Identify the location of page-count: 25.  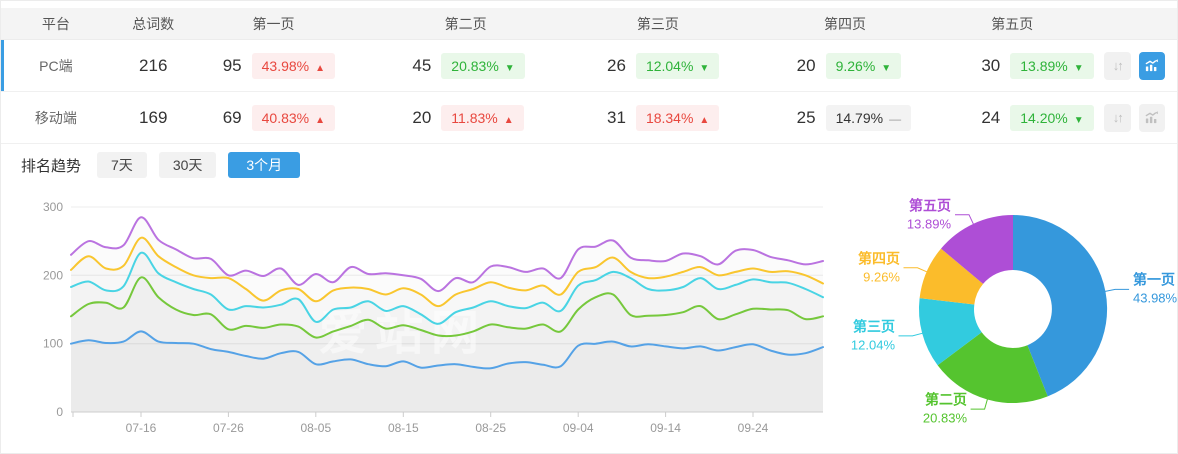
(806, 117).